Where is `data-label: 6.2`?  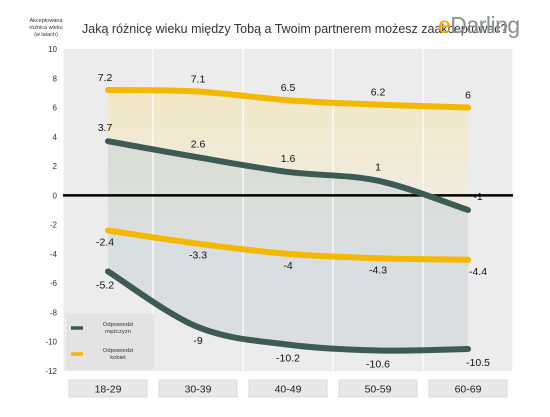 data-label: 6.2 is located at coordinates (378, 93).